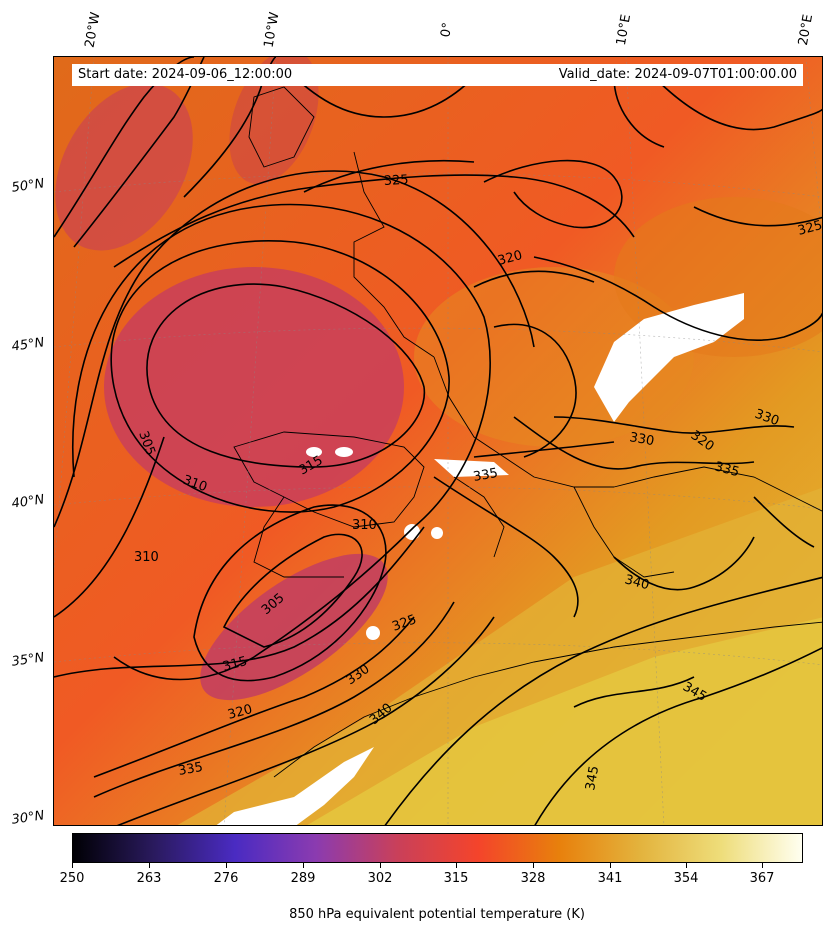  Describe the element at coordinates (124, 167) in the screenshot. I see `cold-core-north` at that location.